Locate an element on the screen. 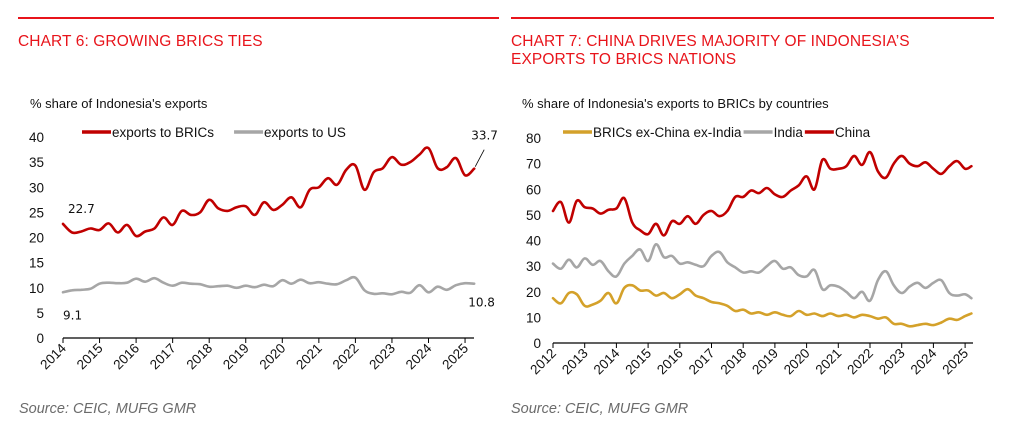  data-label: 22.7 is located at coordinates (81, 209).